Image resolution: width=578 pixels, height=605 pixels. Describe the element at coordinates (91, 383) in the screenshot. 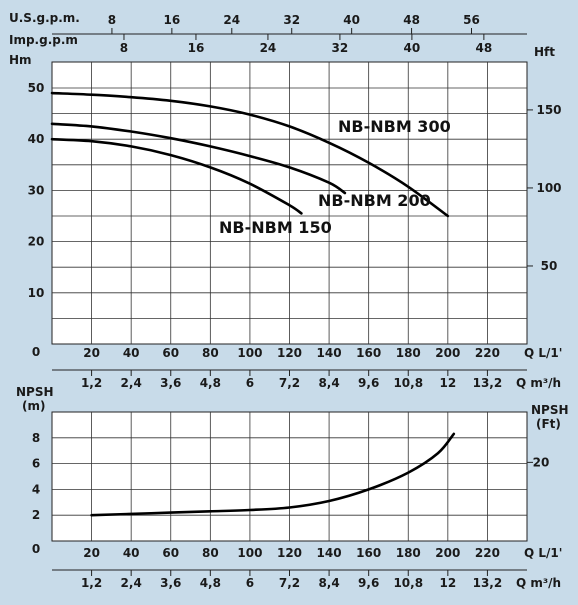

I see `secondary-x-tick-label: 1,2` at that location.